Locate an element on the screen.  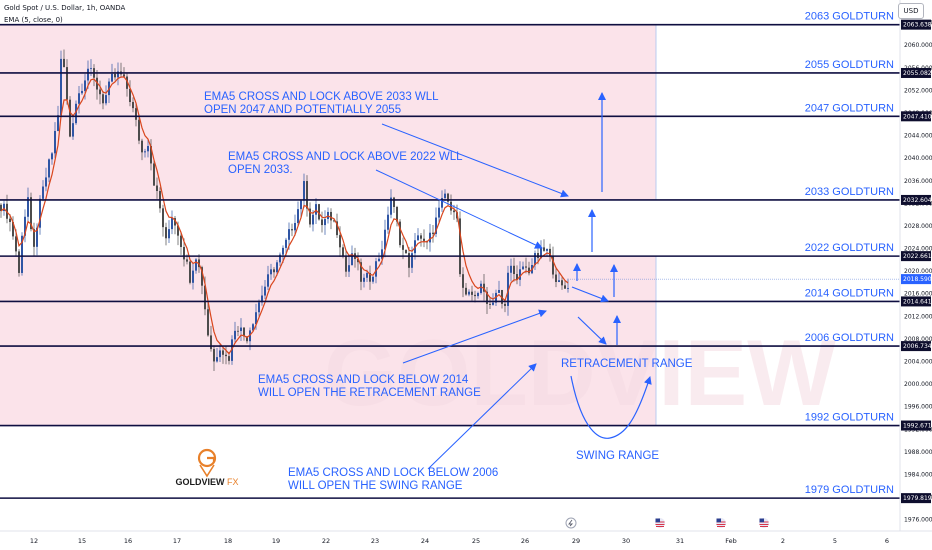
level-name-1: 2055 GOLDTURN is located at coordinates (849, 65).